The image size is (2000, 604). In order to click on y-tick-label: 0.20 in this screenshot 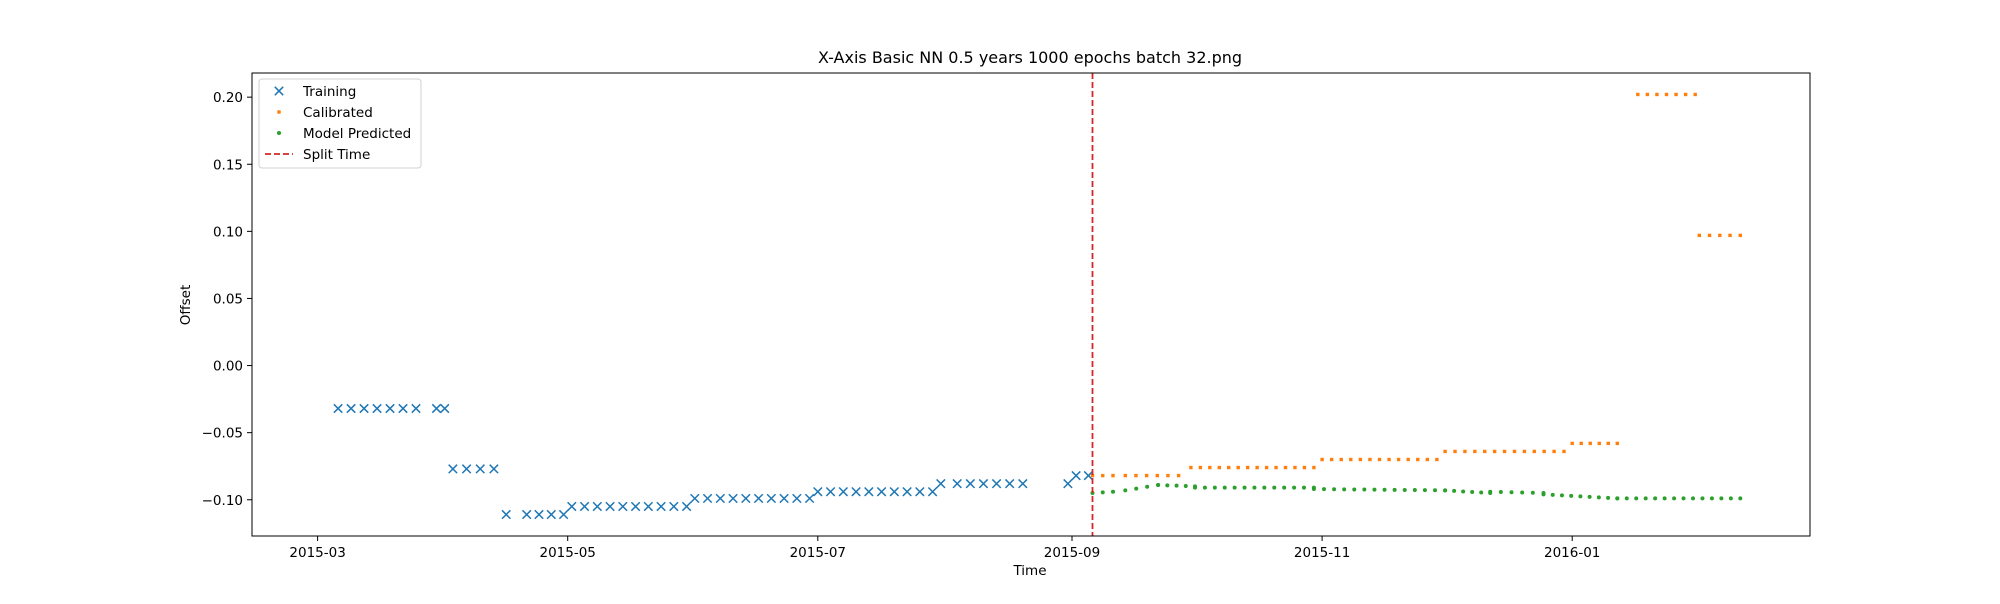, I will do `click(228, 98)`.